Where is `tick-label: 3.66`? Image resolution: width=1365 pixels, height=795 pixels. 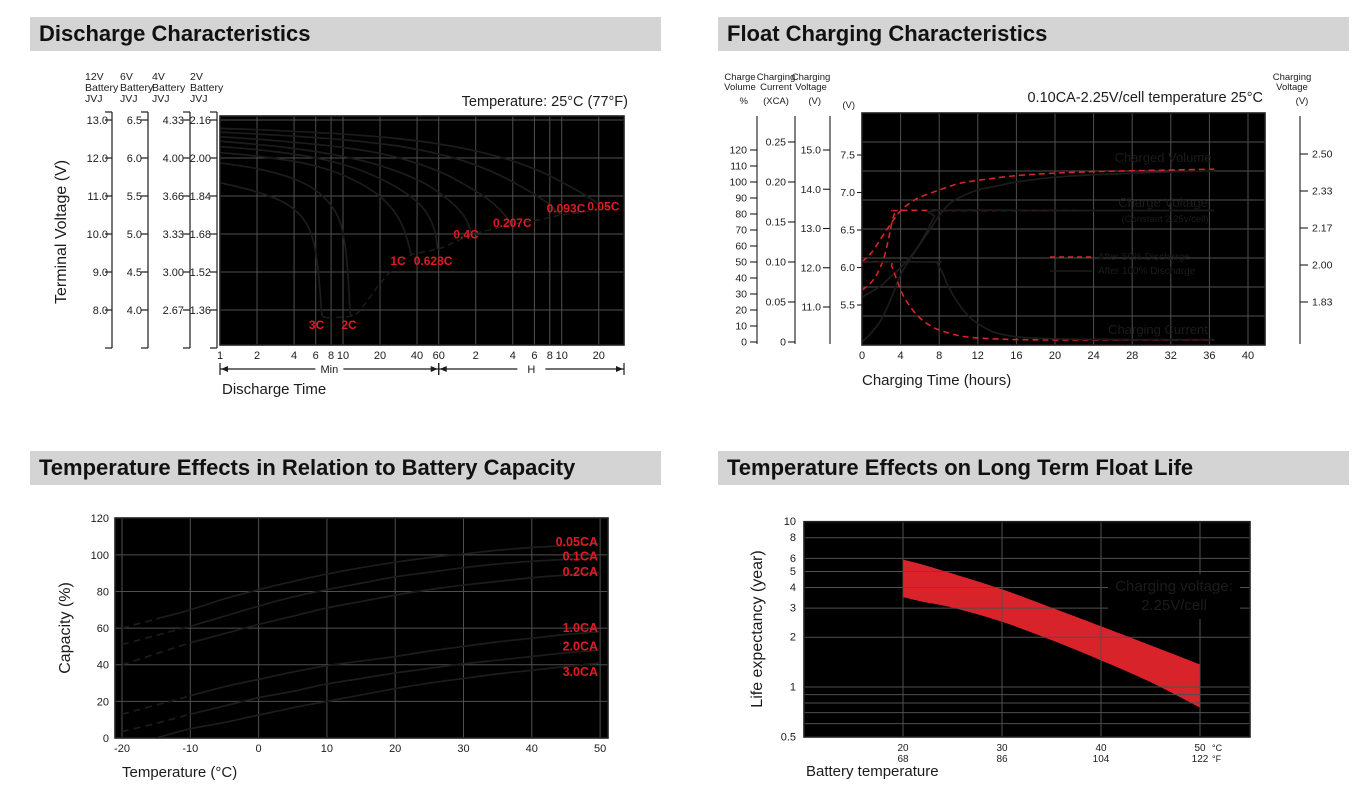
tick-label: 3.66 is located at coordinates (173, 197).